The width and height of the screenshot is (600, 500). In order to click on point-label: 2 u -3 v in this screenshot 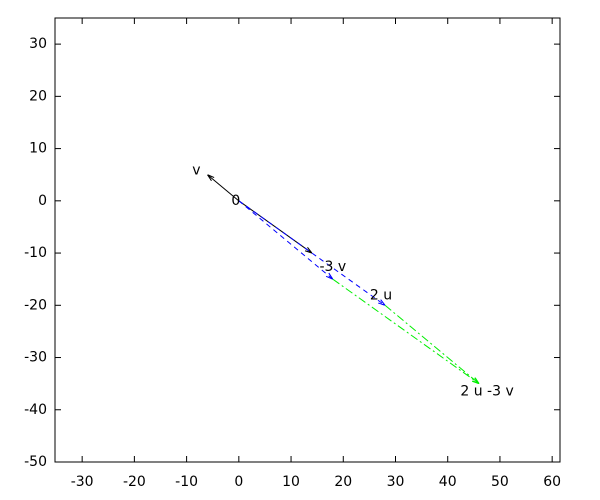, I will do `click(486, 392)`.